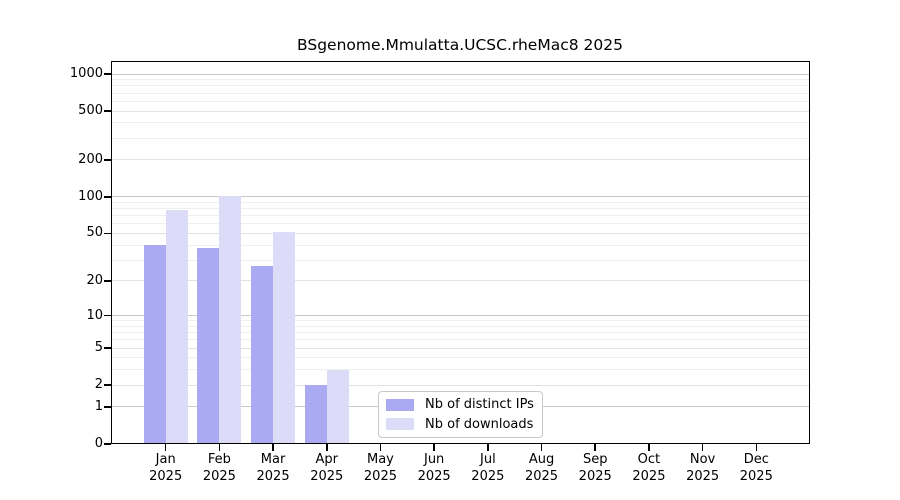 The width and height of the screenshot is (900, 500). What do you see at coordinates (756, 468) in the screenshot?
I see `x-tick-label: Dec 2025` at bounding box center [756, 468].